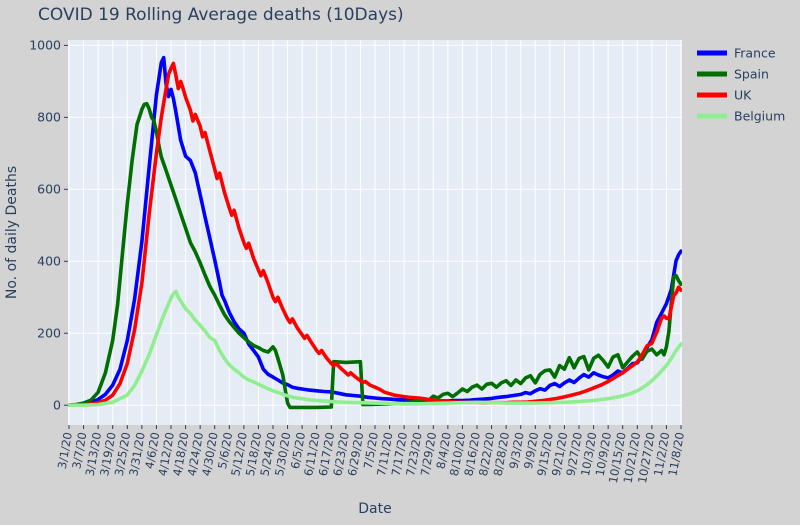 The height and width of the screenshot is (525, 800). I want to click on legend-item-spain: Spain, so click(733, 74).